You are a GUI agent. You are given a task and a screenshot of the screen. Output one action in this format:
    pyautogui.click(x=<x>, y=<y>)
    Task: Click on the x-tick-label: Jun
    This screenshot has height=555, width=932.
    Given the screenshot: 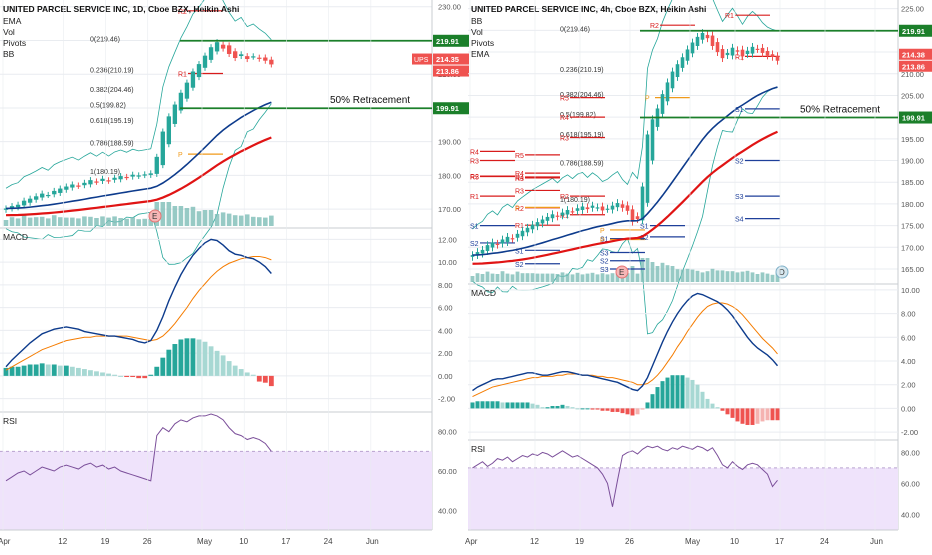 What is the action you would take?
    pyautogui.click(x=372, y=541)
    